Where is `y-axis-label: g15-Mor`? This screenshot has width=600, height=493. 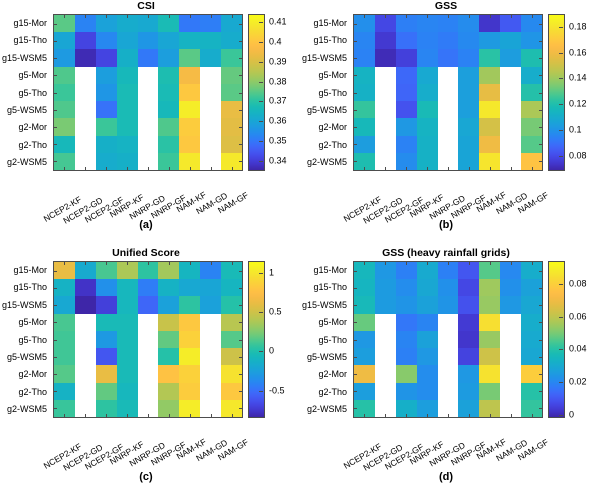 y-axis-label: g15-Mor is located at coordinates (30, 269).